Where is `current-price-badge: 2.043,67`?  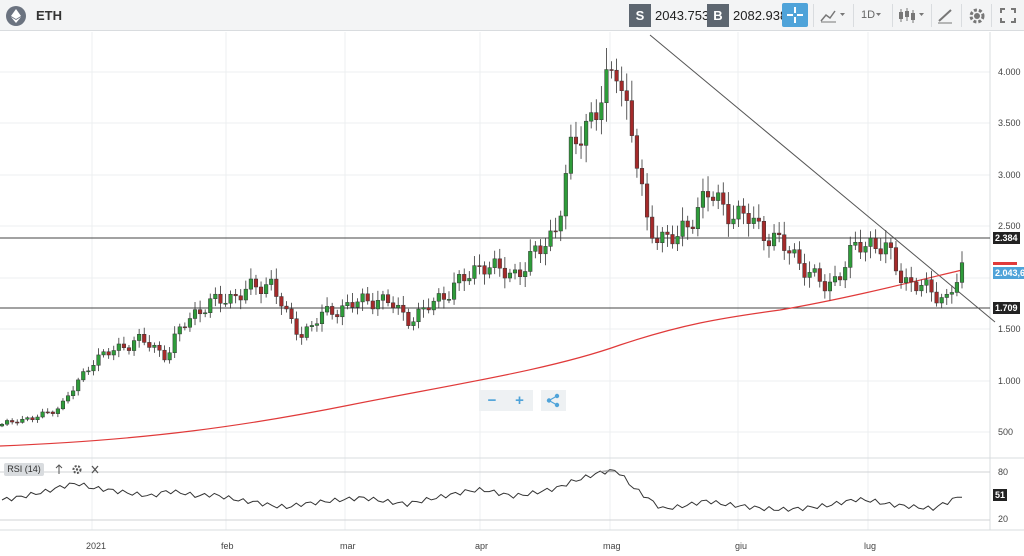 current-price-badge: 2.043,67 is located at coordinates (1008, 273).